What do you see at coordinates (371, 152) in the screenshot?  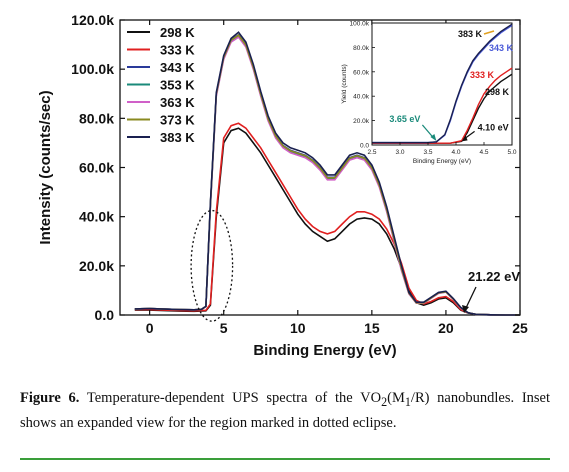 I see `inset-x-tick-label: 2.5` at bounding box center [371, 152].